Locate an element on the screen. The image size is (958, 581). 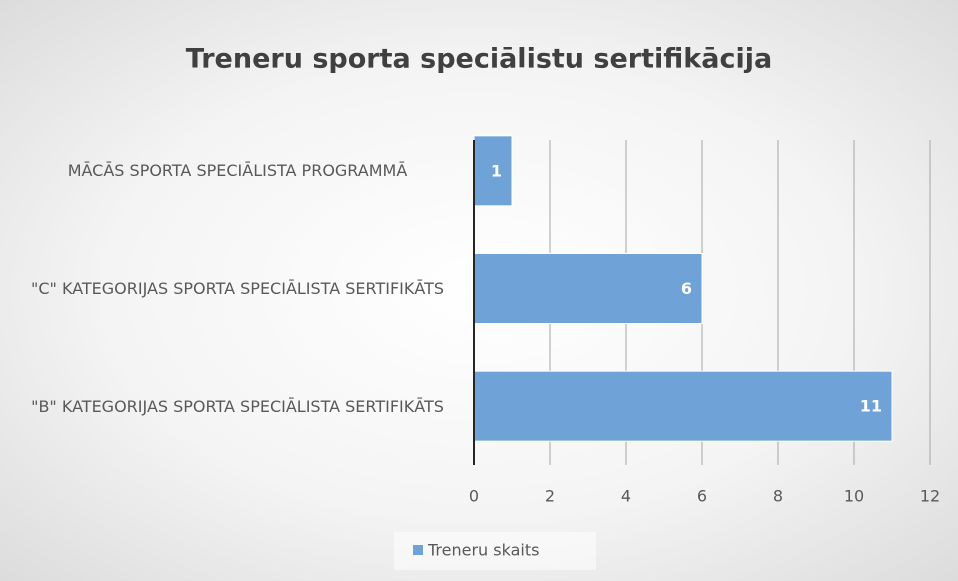
data-label: 11 is located at coordinates (871, 406).